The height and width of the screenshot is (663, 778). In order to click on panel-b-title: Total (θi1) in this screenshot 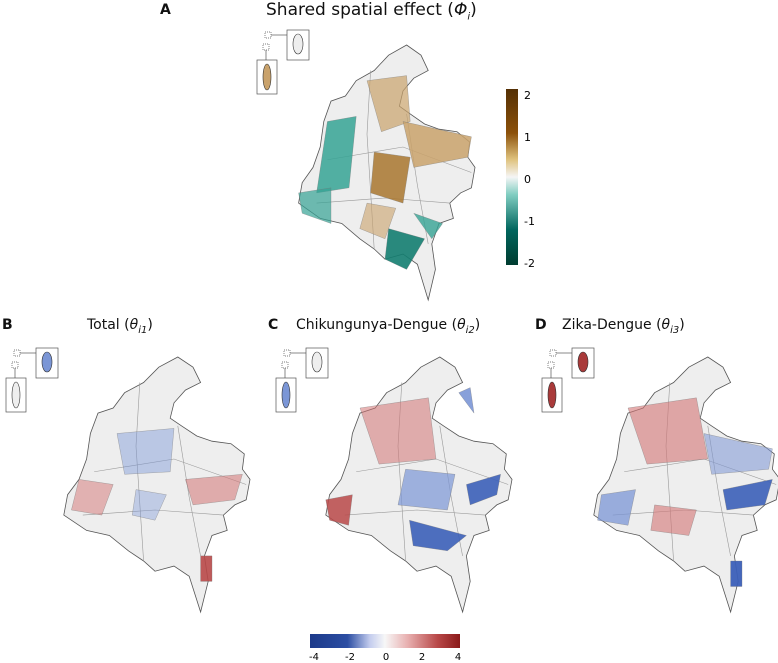, I will do `click(120, 326)`.